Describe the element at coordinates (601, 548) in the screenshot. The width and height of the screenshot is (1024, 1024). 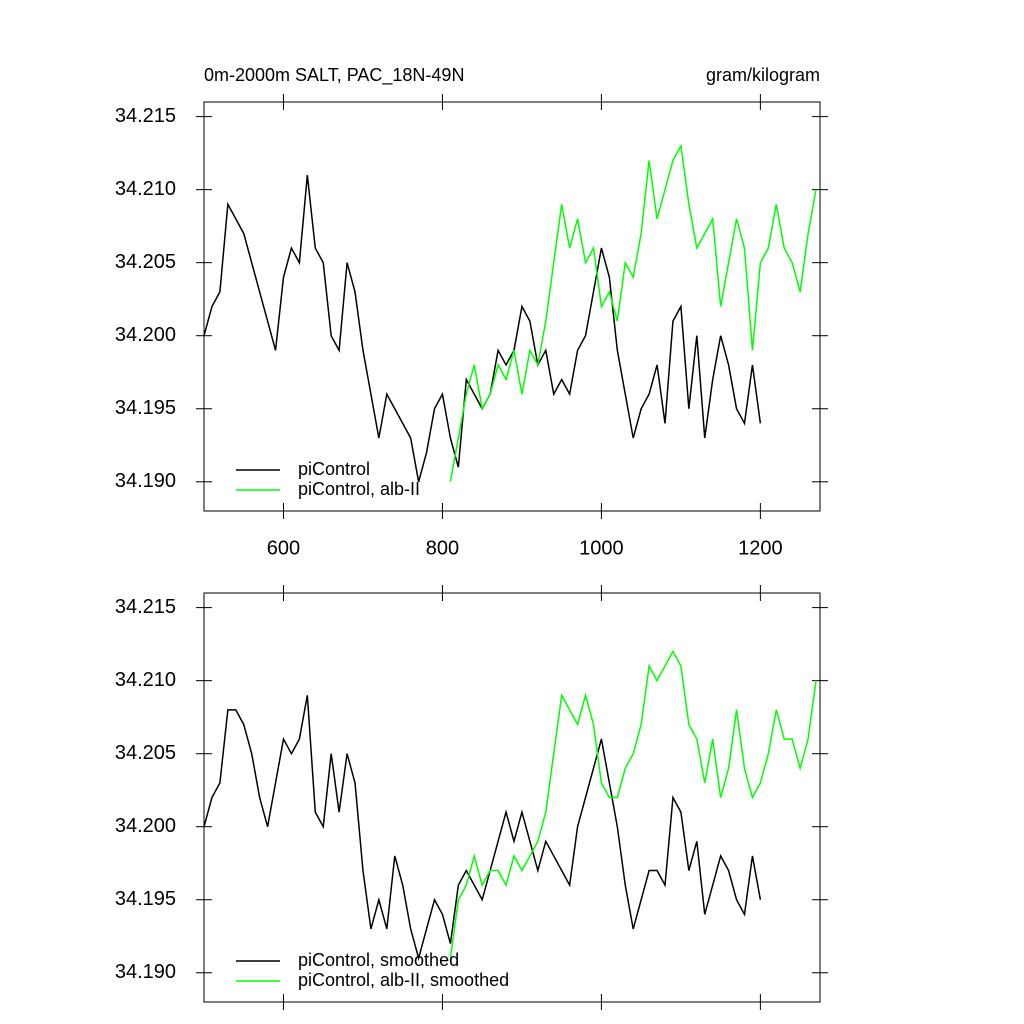
I see `x-tick-label: 1000` at that location.